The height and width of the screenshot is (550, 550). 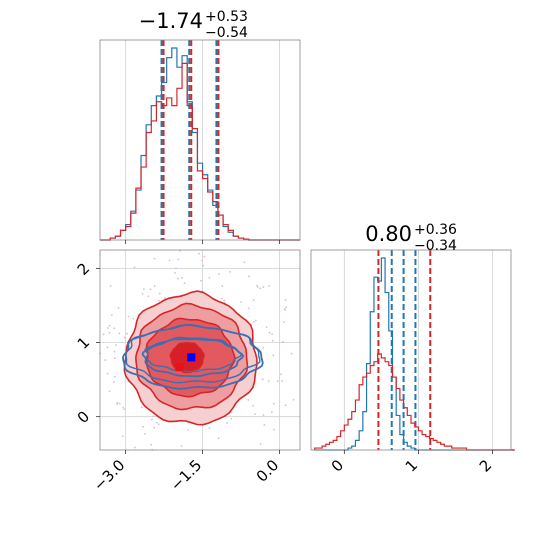 What do you see at coordinates (411, 350) in the screenshot?
I see `right-hist-frame` at bounding box center [411, 350].